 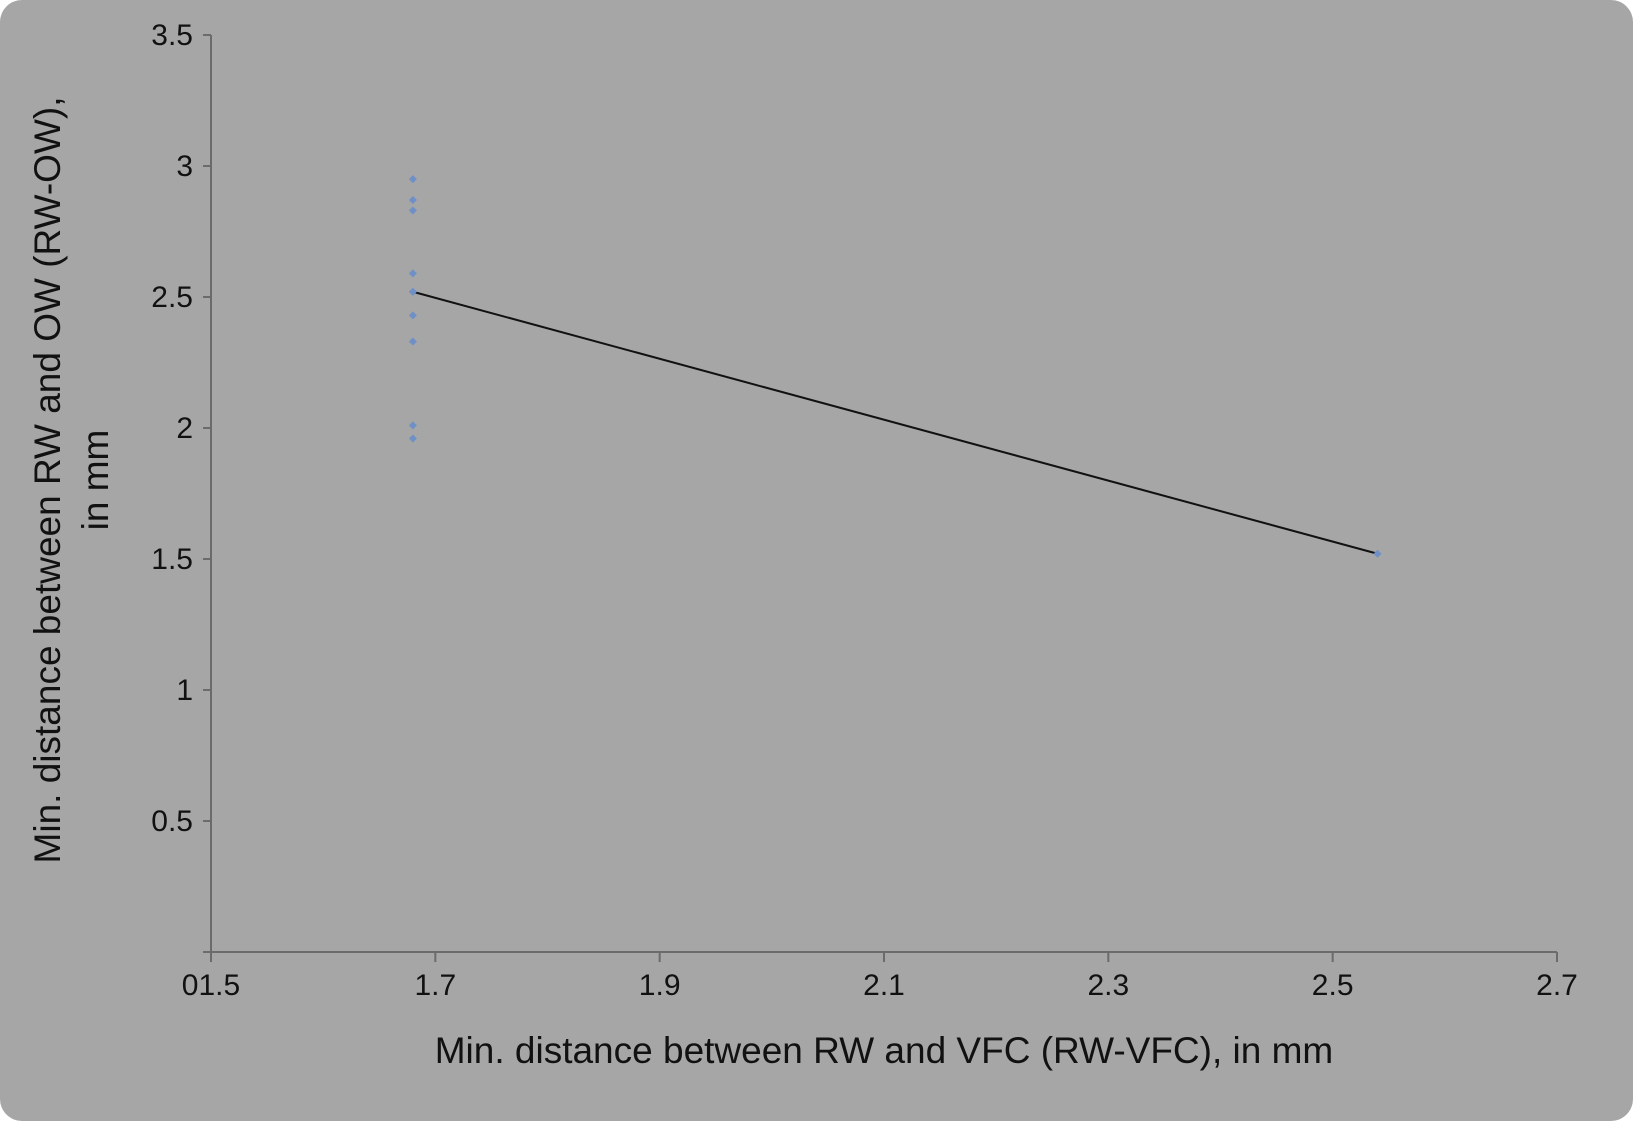 What do you see at coordinates (172, 297) in the screenshot?
I see `y-tick-label: 2.5` at bounding box center [172, 297].